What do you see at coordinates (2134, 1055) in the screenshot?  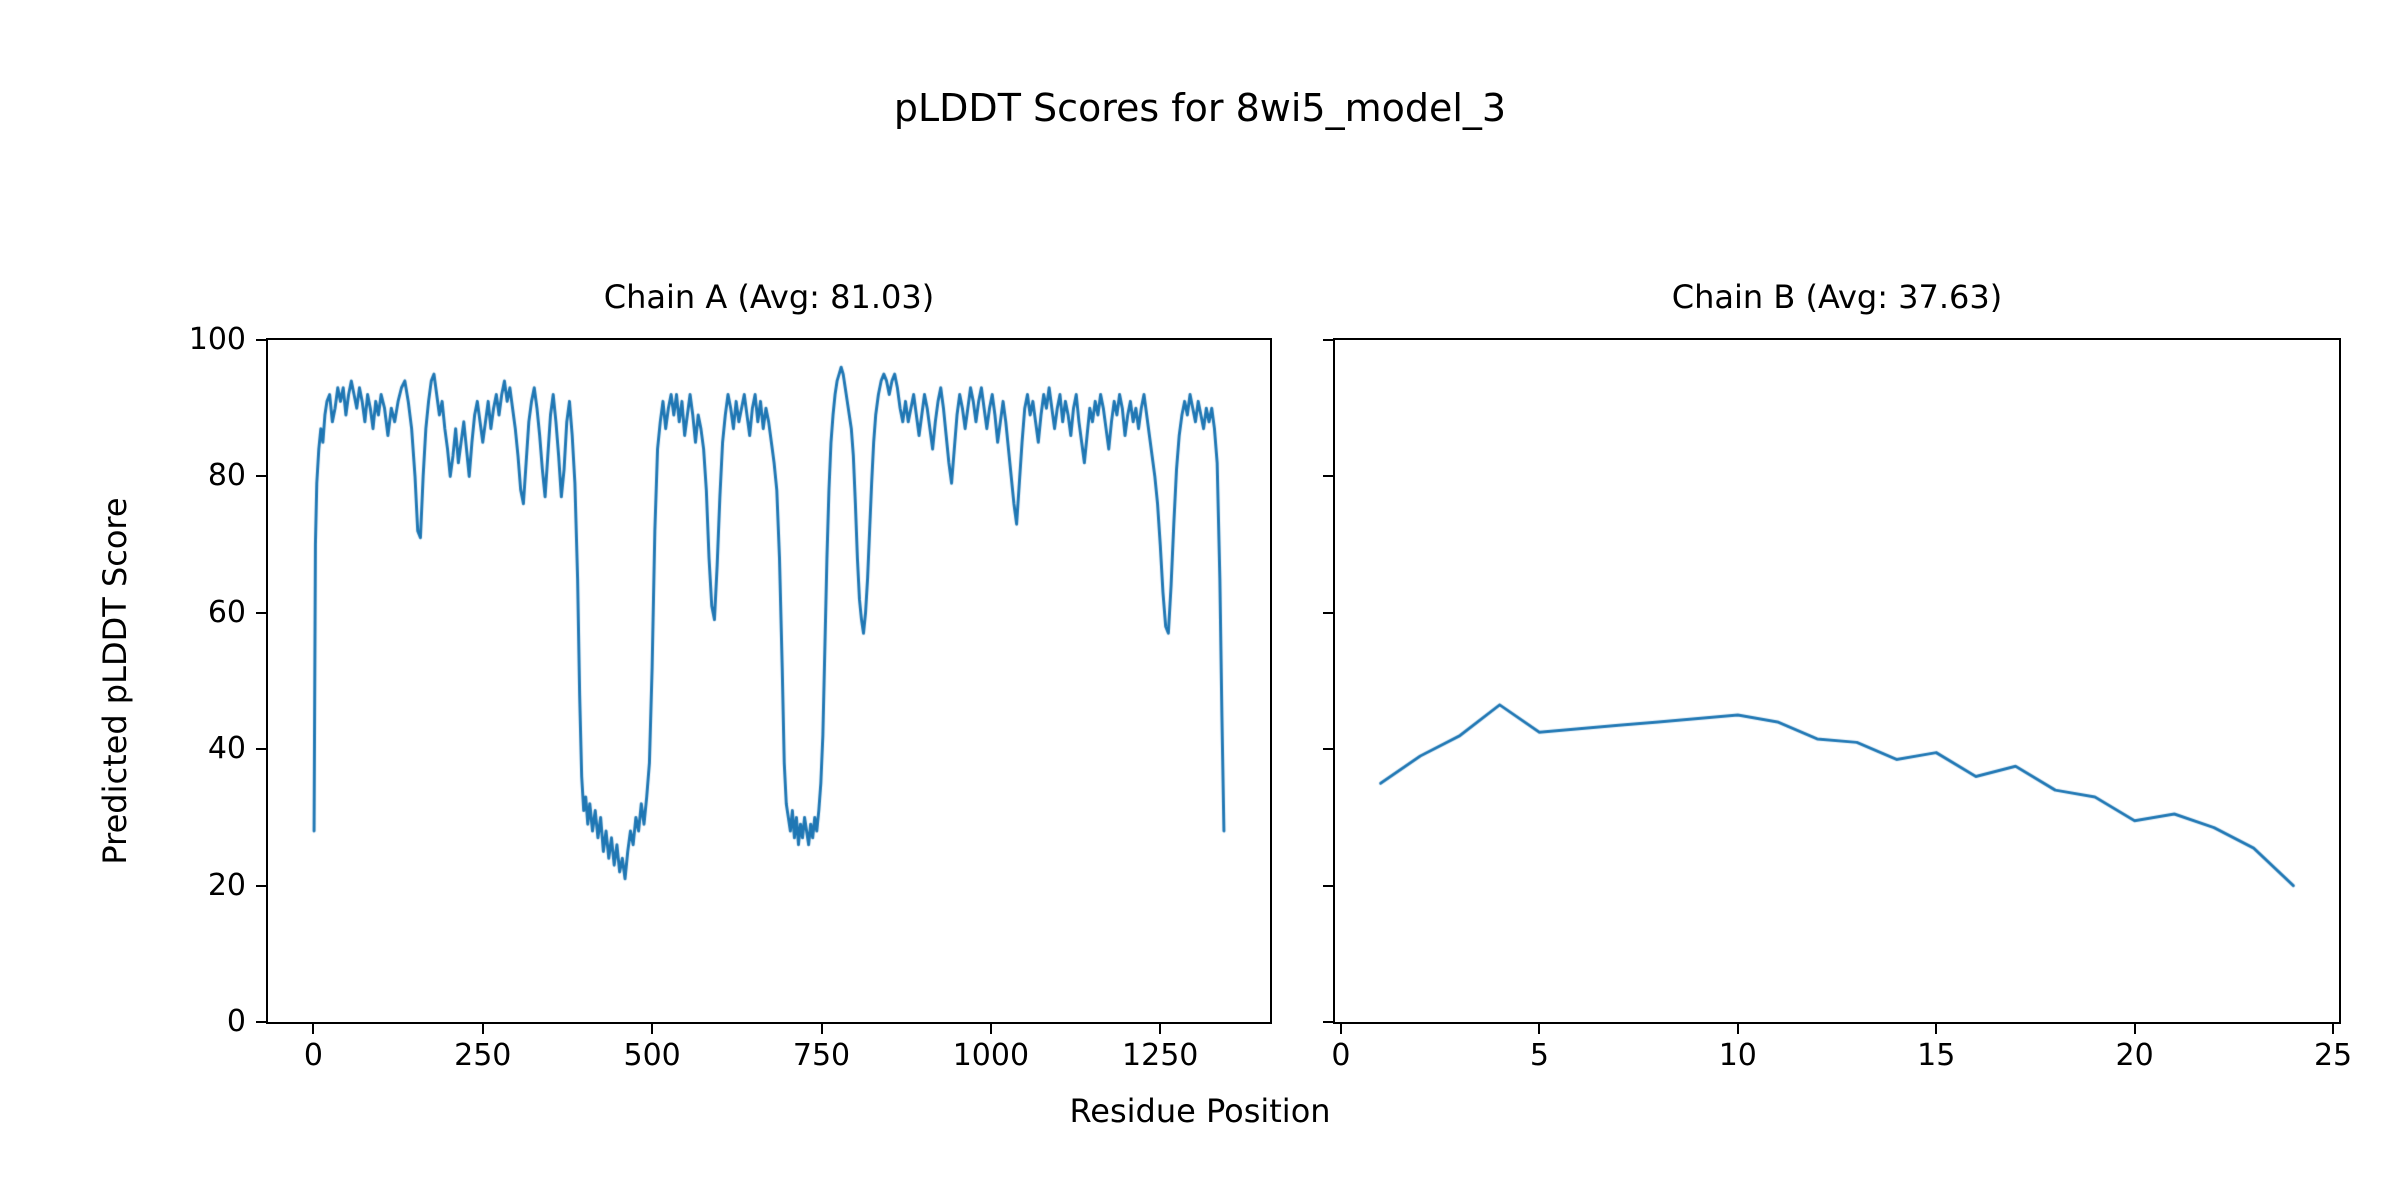 I see `chain-b-x-tick-label: 20` at bounding box center [2134, 1055].